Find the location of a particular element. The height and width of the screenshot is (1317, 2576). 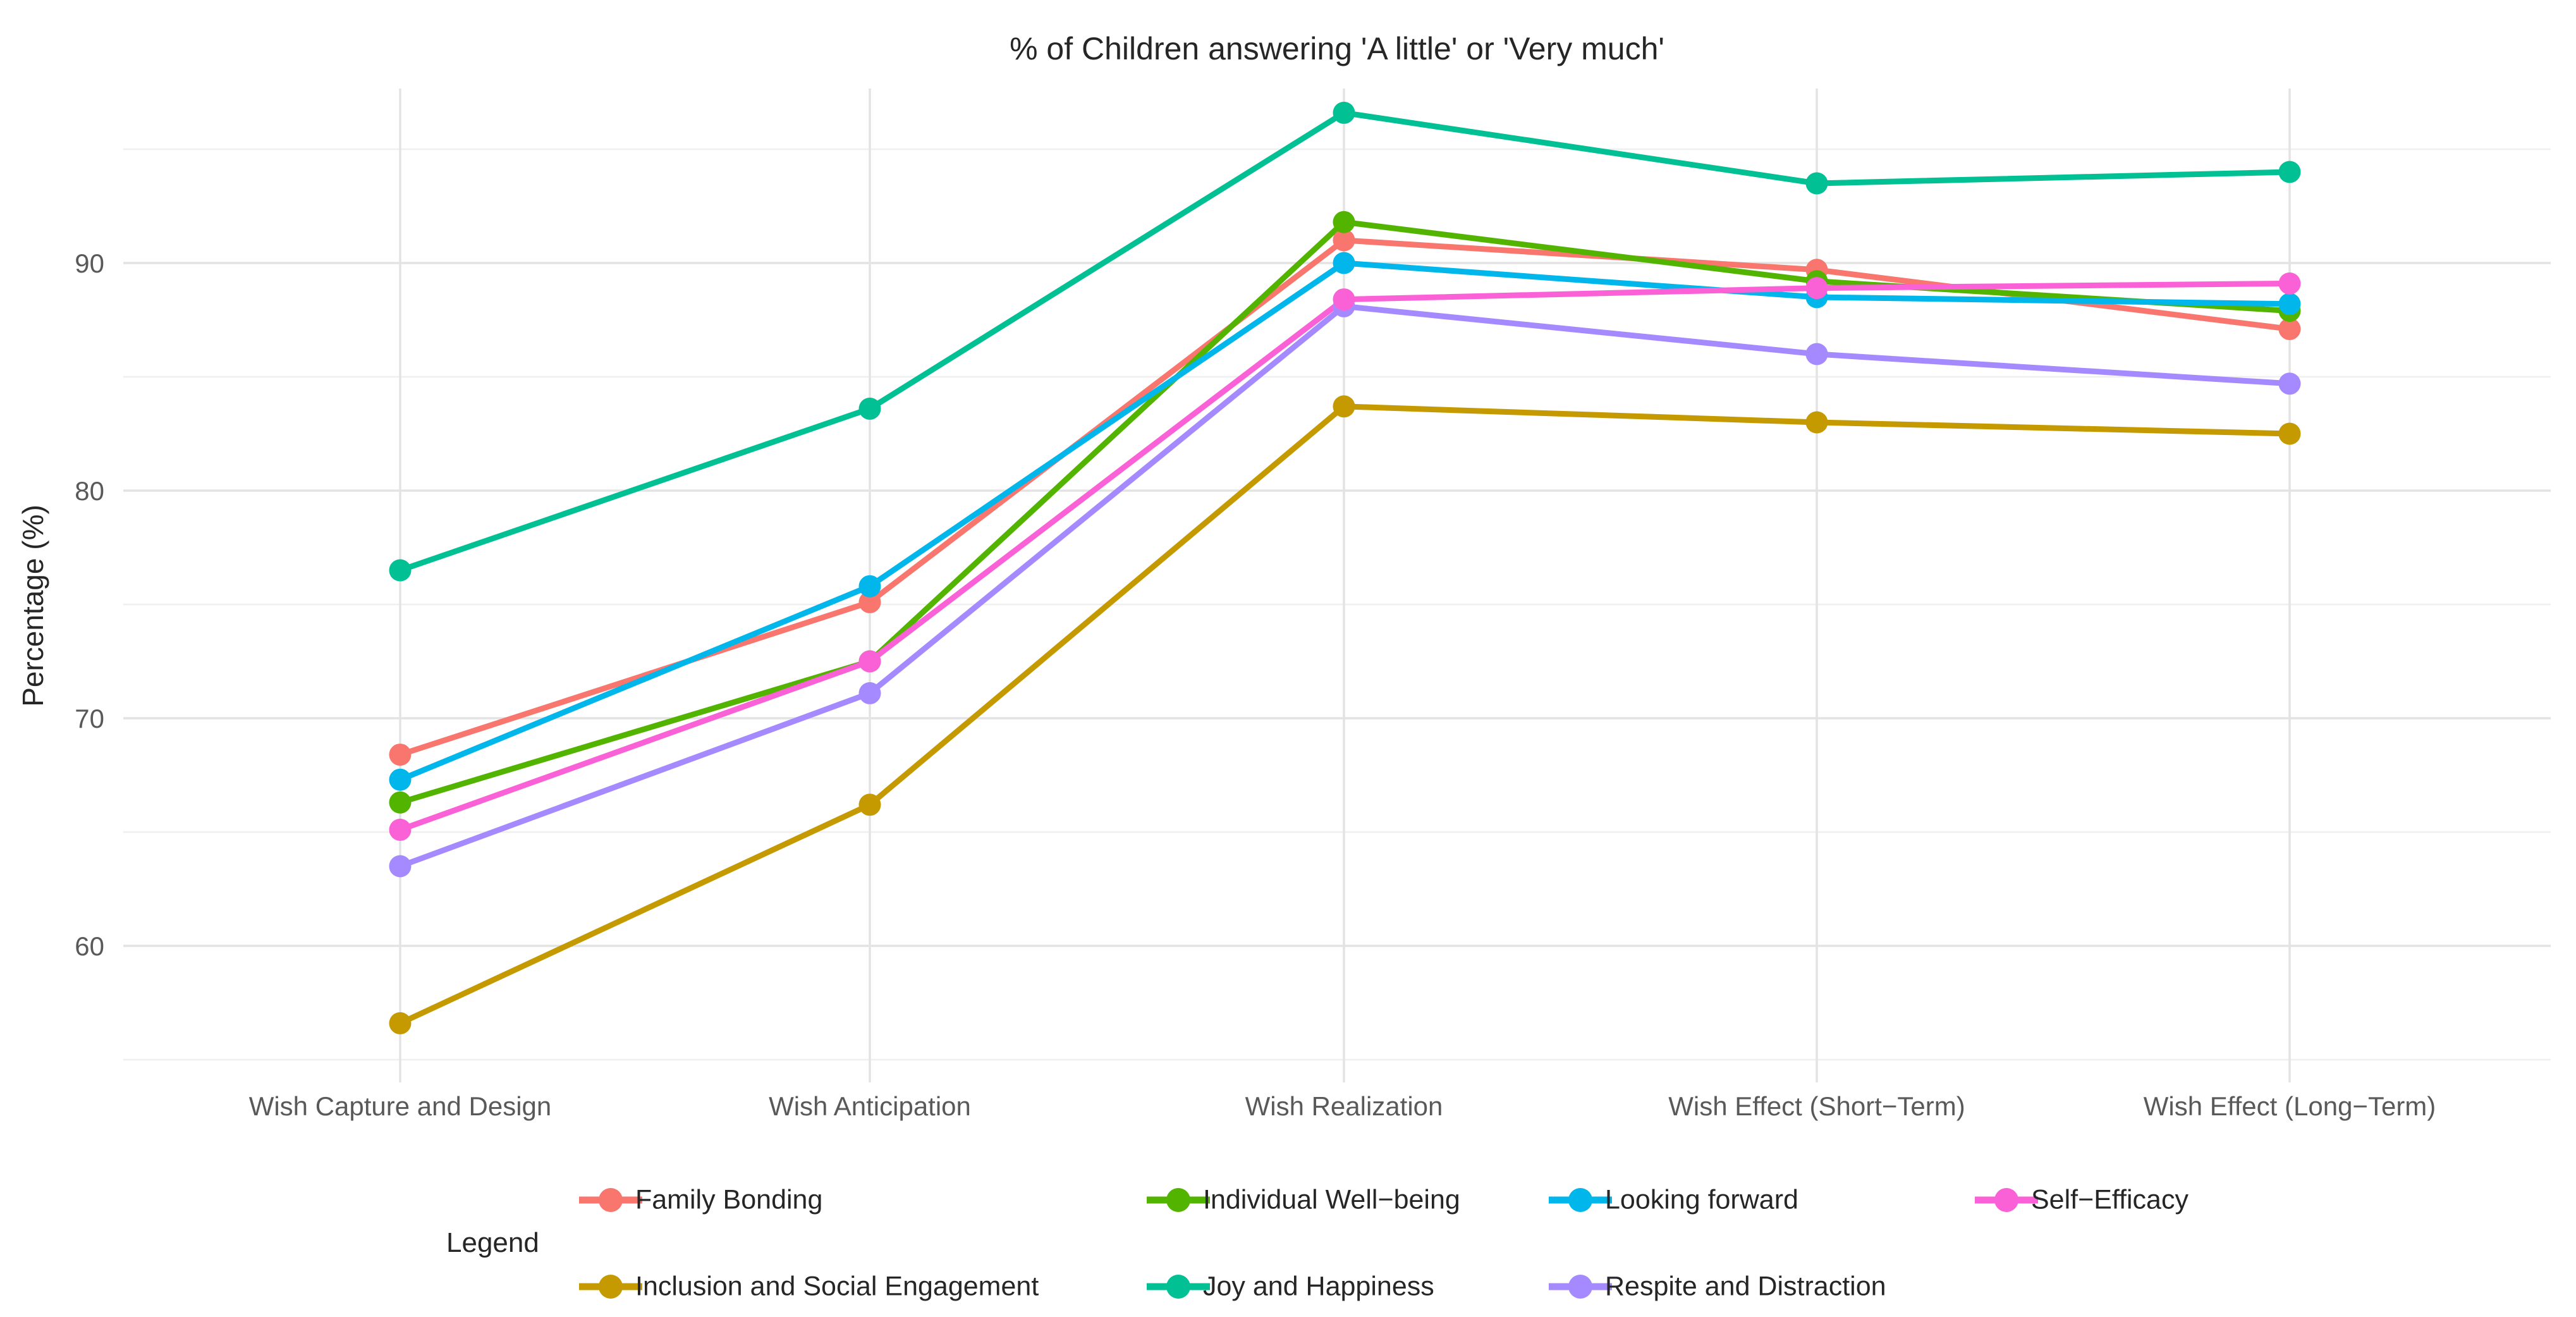

x-tick-label: Wish Anticipation is located at coordinates (870, 1106).